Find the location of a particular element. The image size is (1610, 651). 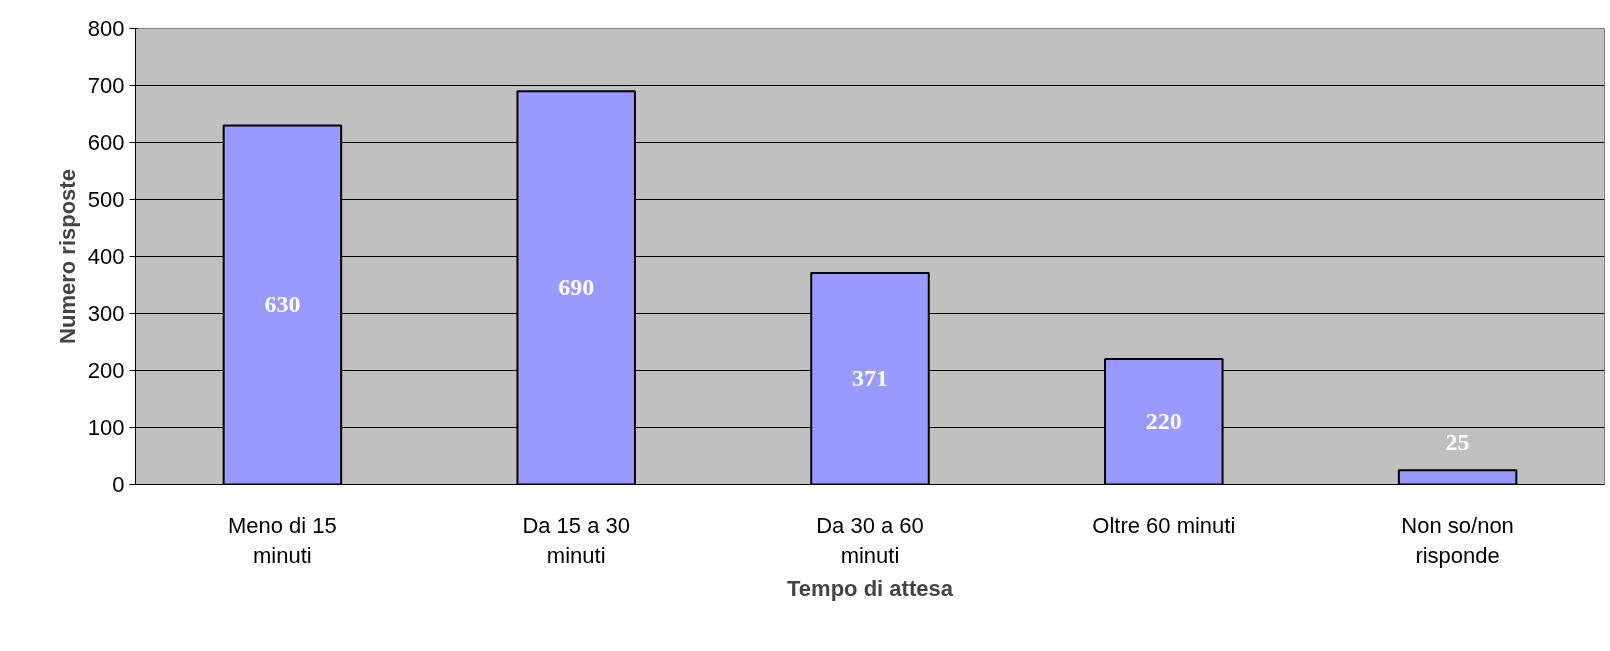

data-label: 371 is located at coordinates (870, 378).